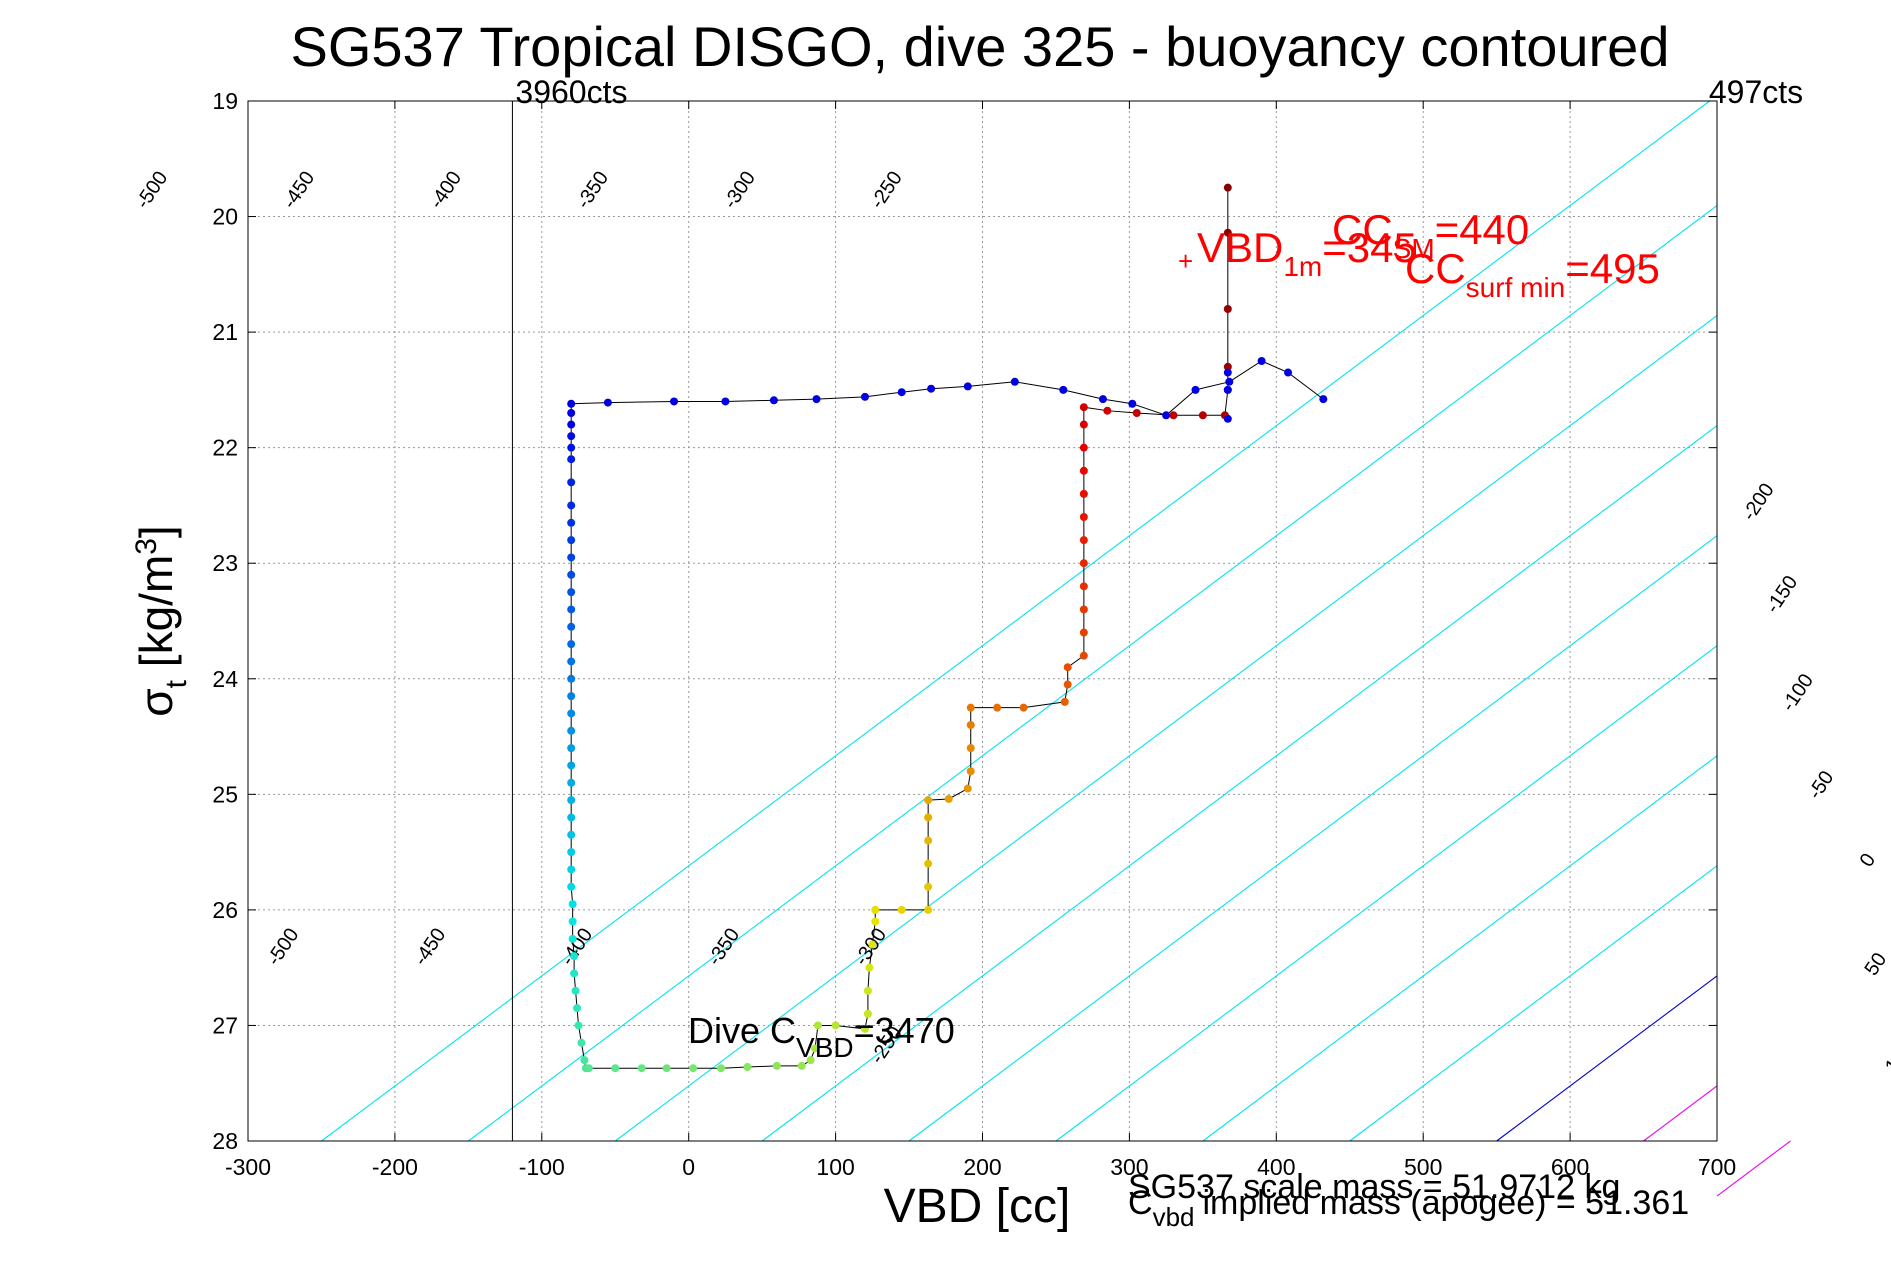  I want to click on x-tick-label: 400, so click(1276, 1167).